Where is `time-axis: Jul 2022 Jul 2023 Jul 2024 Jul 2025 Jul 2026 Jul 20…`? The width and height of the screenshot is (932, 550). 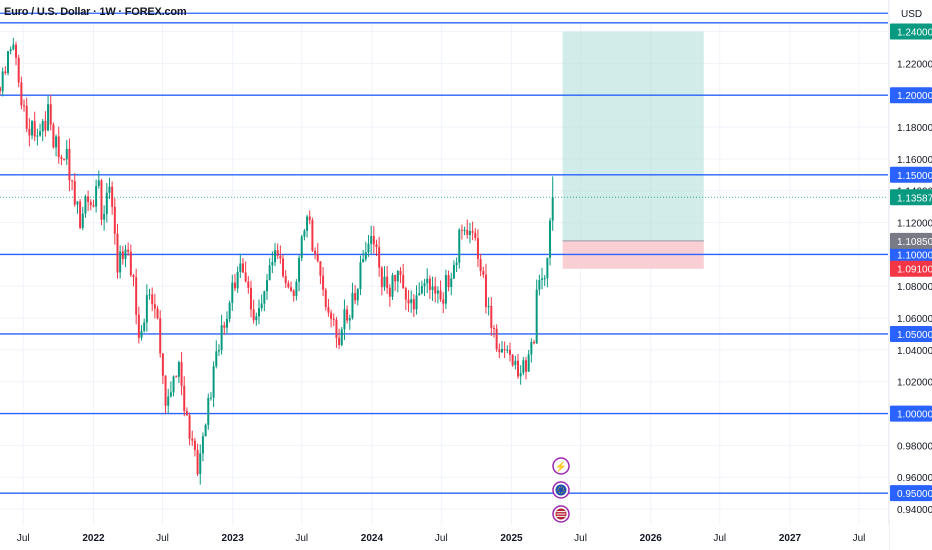
time-axis: Jul 2022 Jul 2023 Jul 2024 Jul 2025 Jul 2026 Jul 20… is located at coordinates (444, 537).